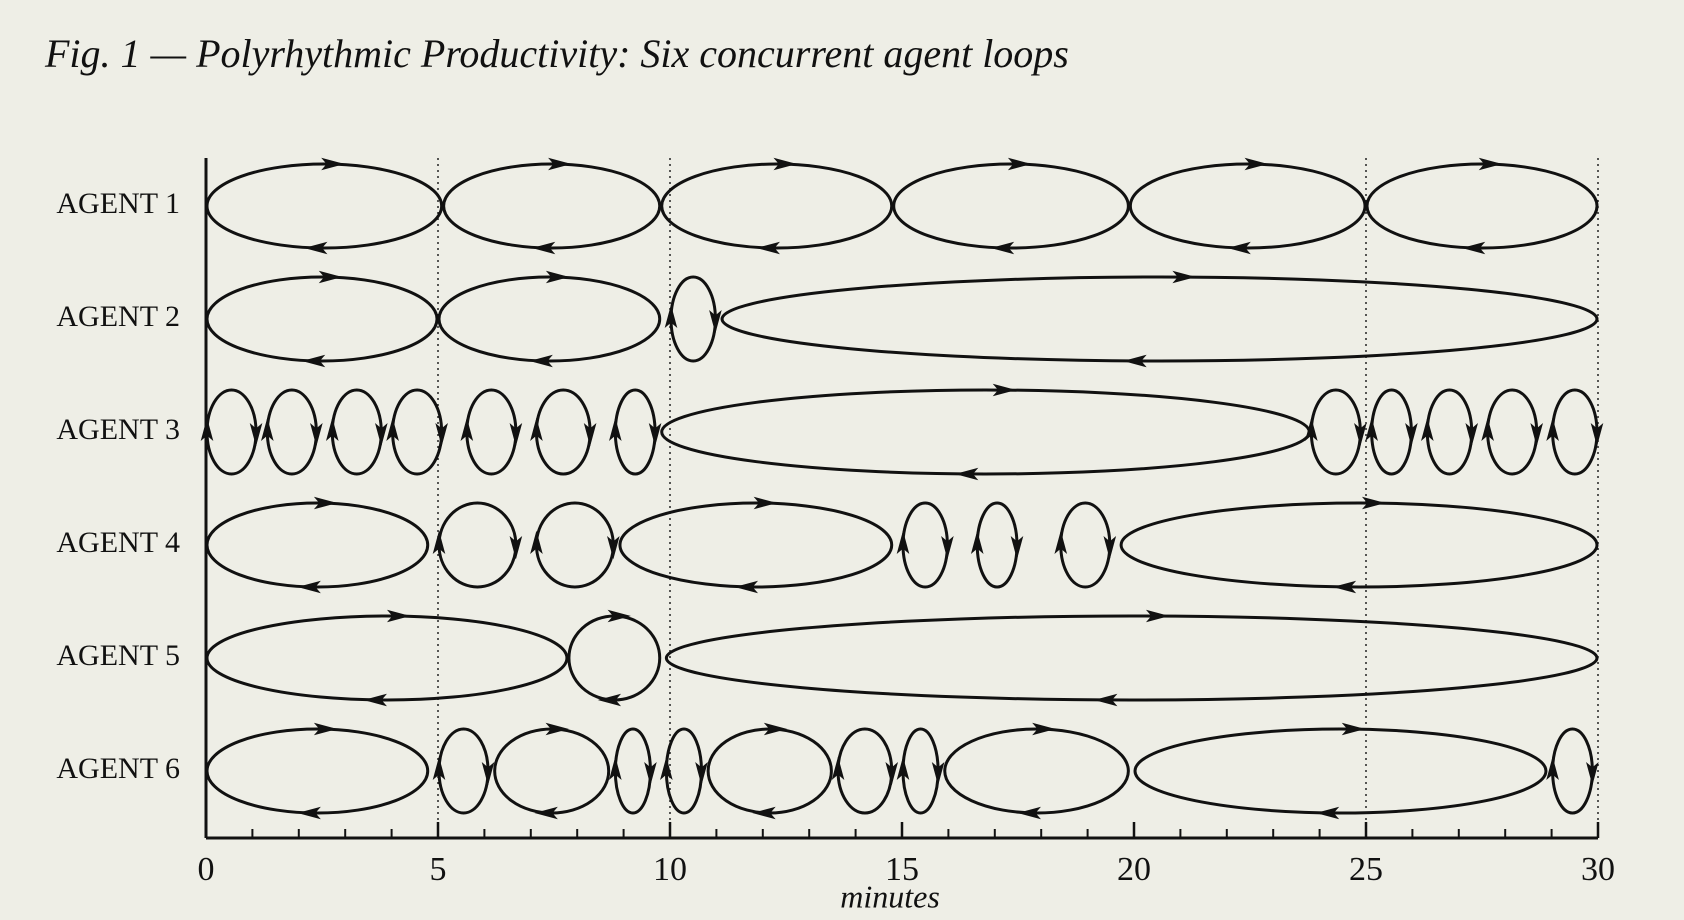  I want to click on row-label: AGENT 3, so click(118, 429).